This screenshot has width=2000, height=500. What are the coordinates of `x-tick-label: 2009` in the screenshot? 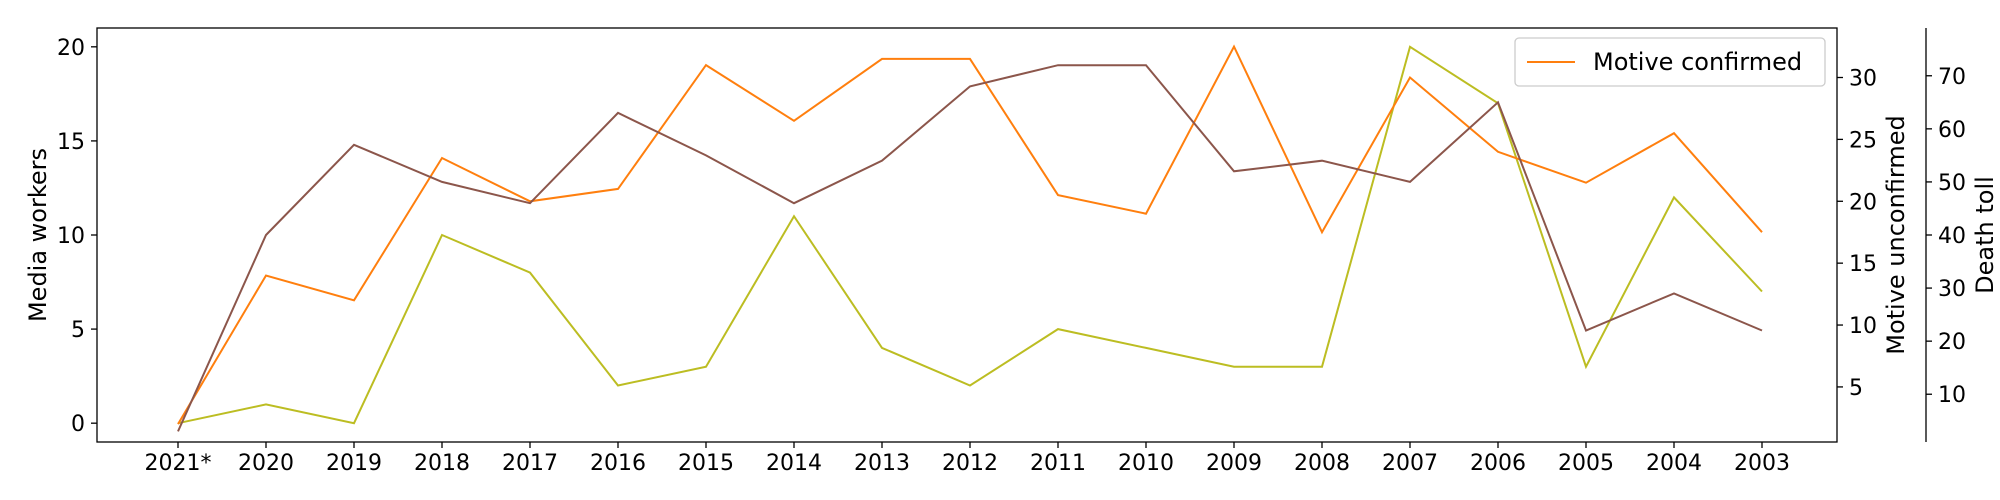 It's located at (1234, 463).